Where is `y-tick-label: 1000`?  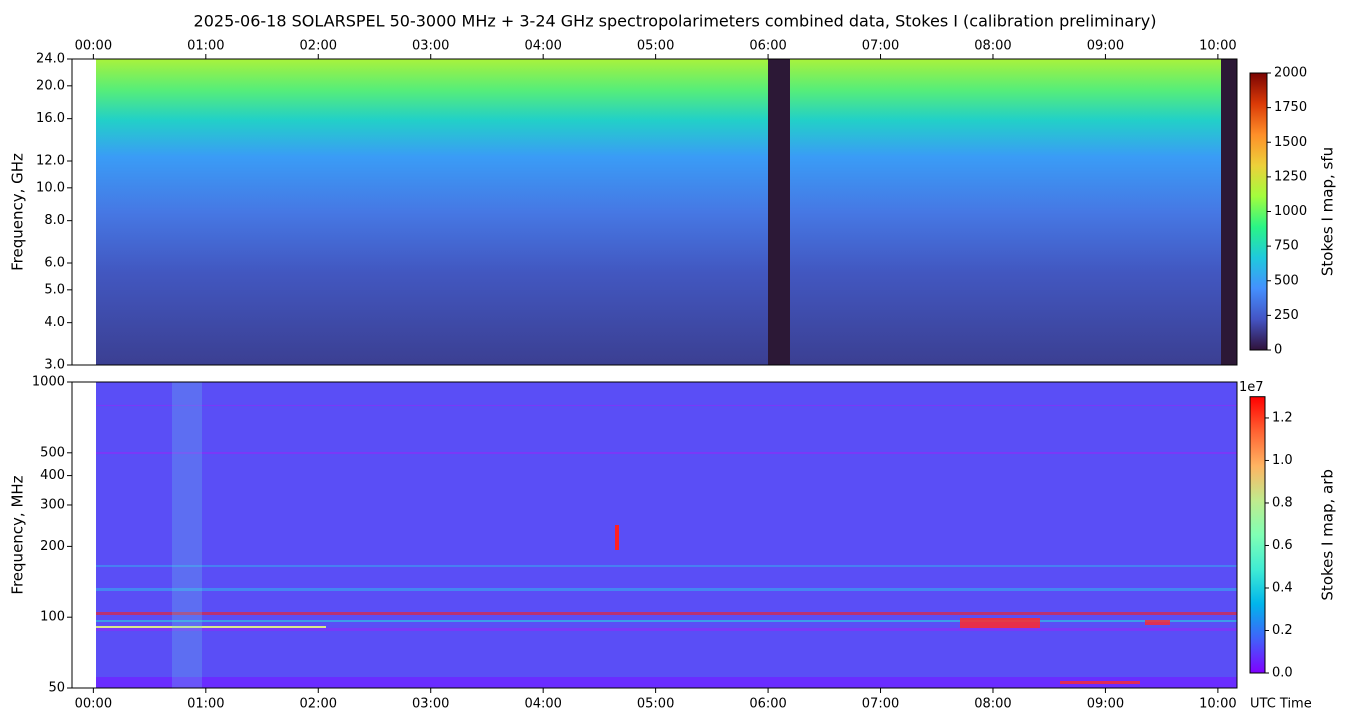
y-tick-label: 1000 is located at coordinates (48, 382).